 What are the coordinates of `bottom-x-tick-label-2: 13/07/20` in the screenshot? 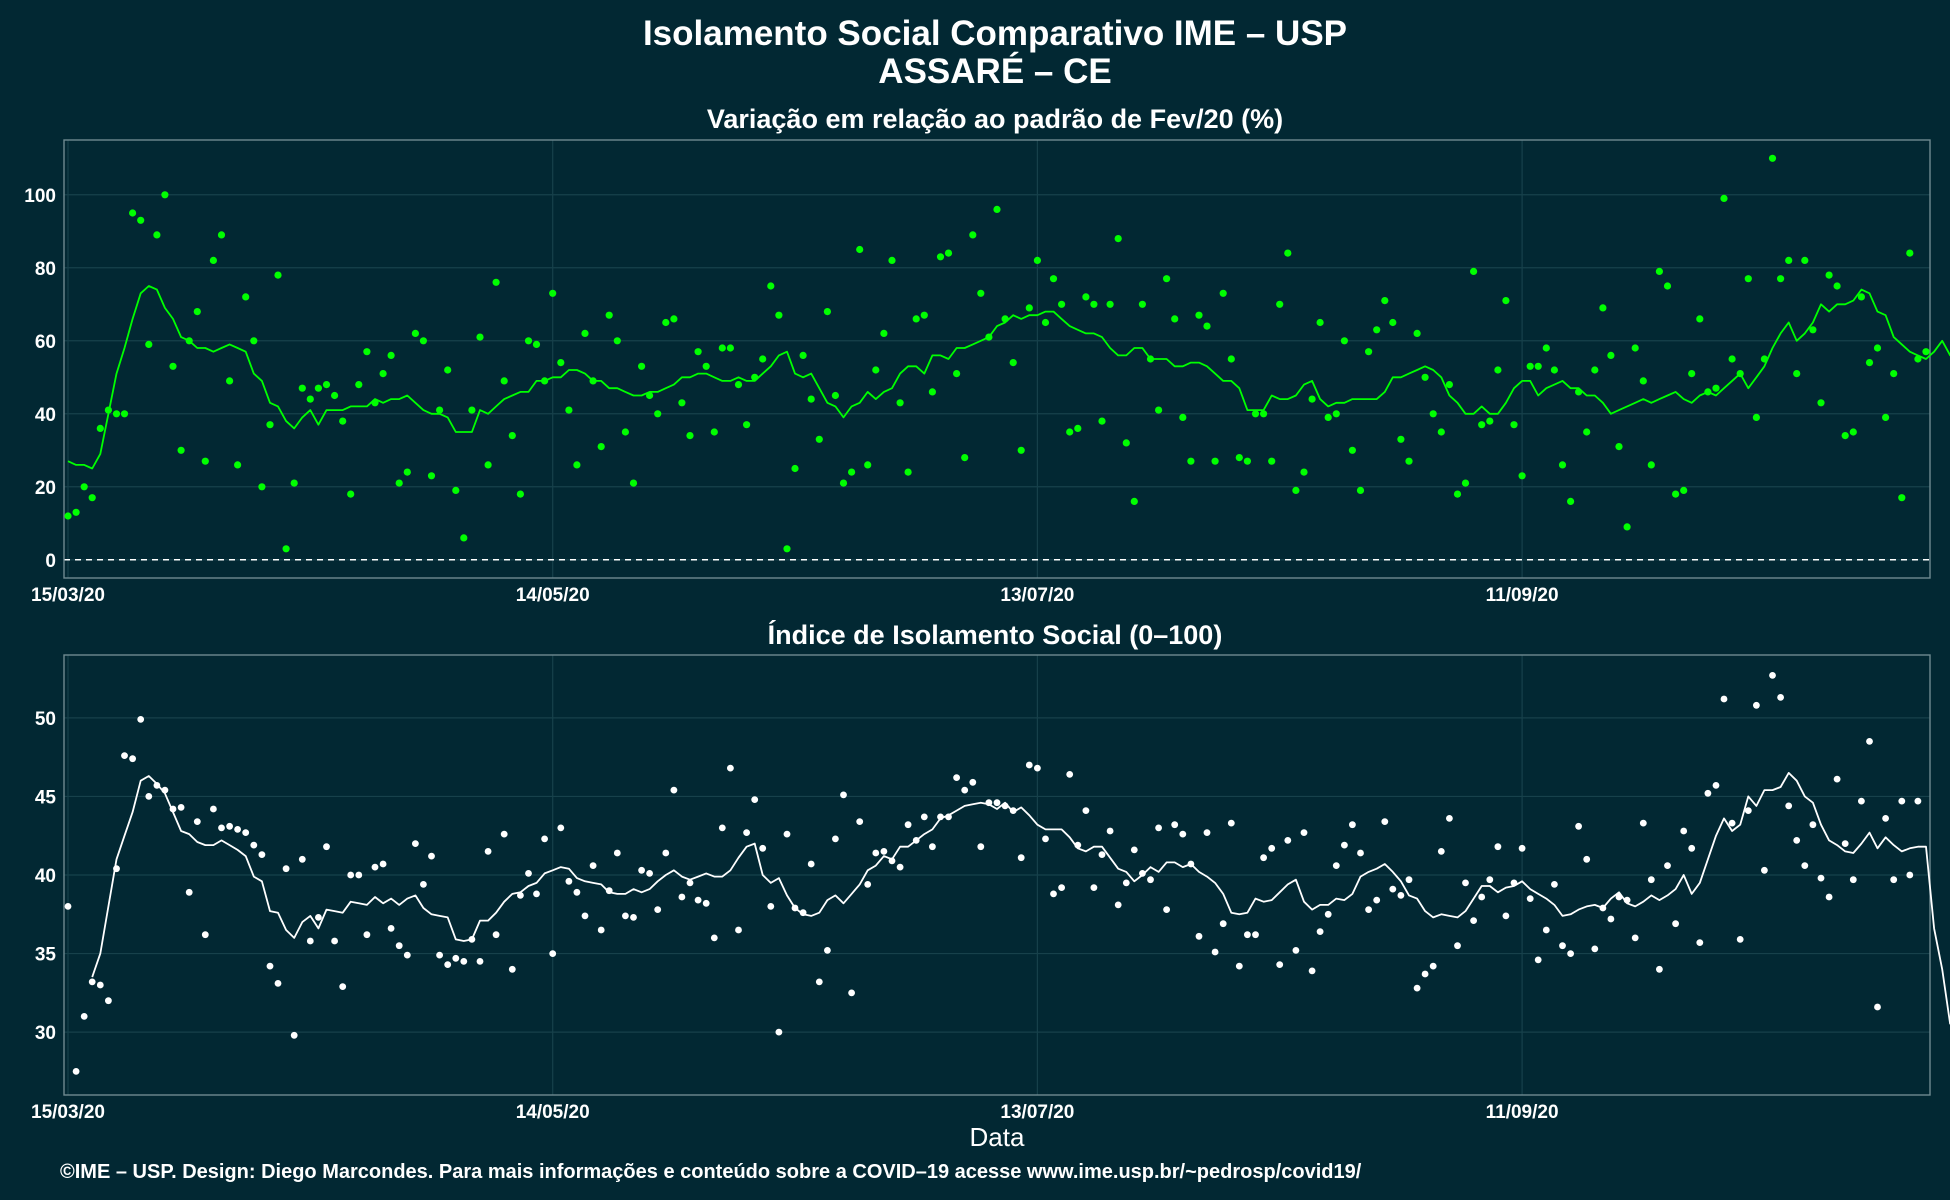 It's located at (1037, 1112).